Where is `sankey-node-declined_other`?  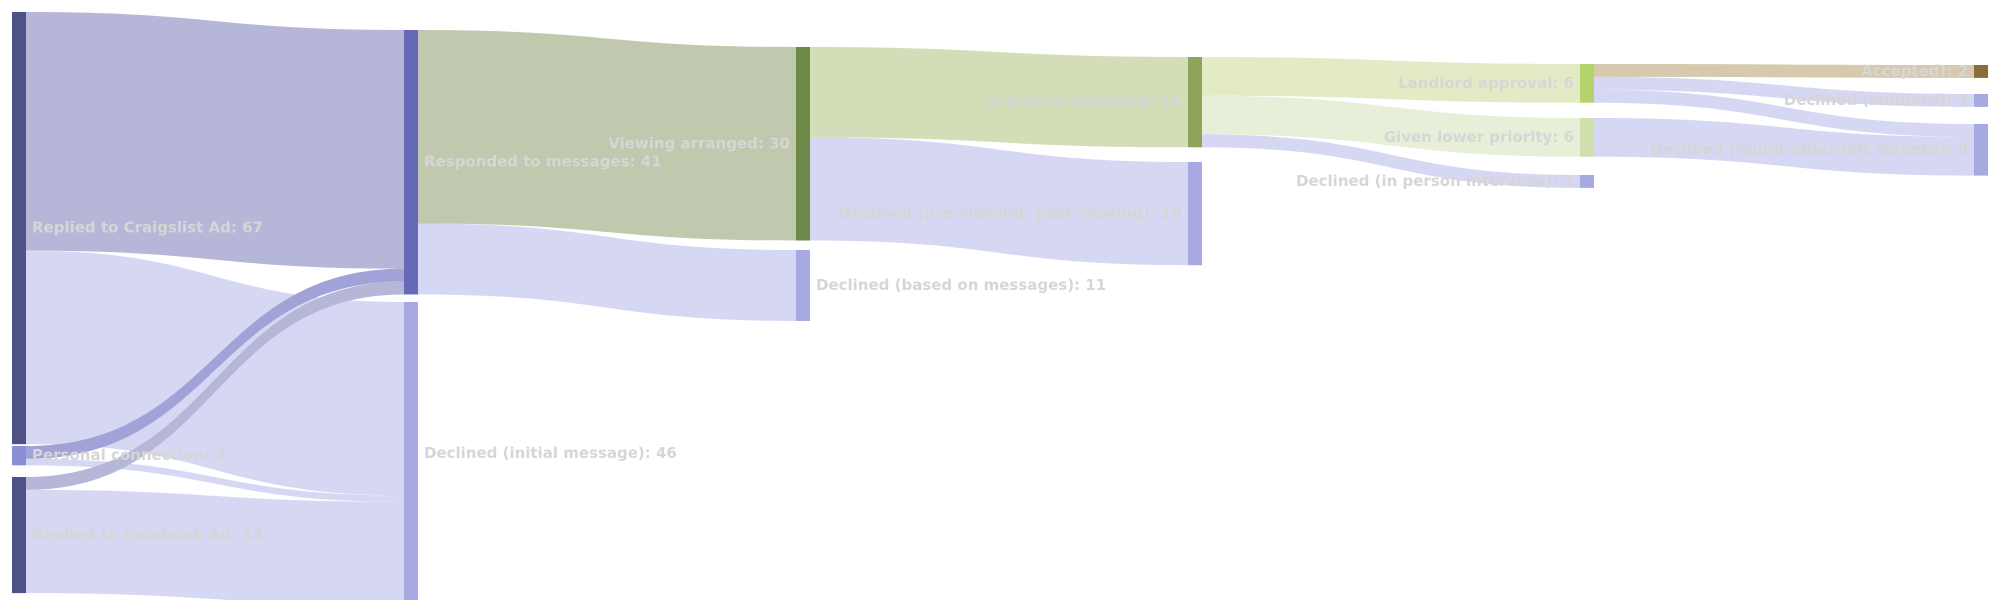 sankey-node-declined_other is located at coordinates (1981, 150).